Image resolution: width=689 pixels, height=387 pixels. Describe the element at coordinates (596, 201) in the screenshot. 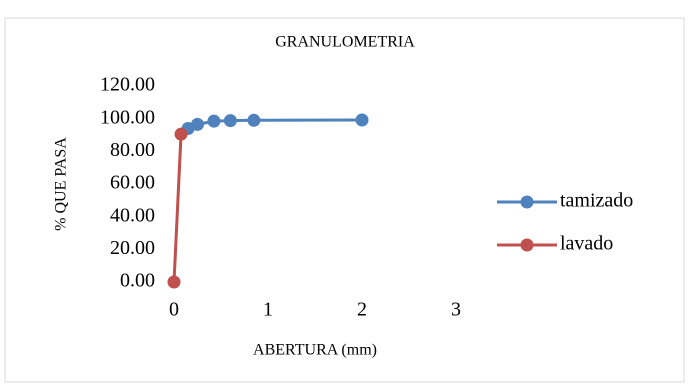

I see `legend-label: tamizado` at that location.